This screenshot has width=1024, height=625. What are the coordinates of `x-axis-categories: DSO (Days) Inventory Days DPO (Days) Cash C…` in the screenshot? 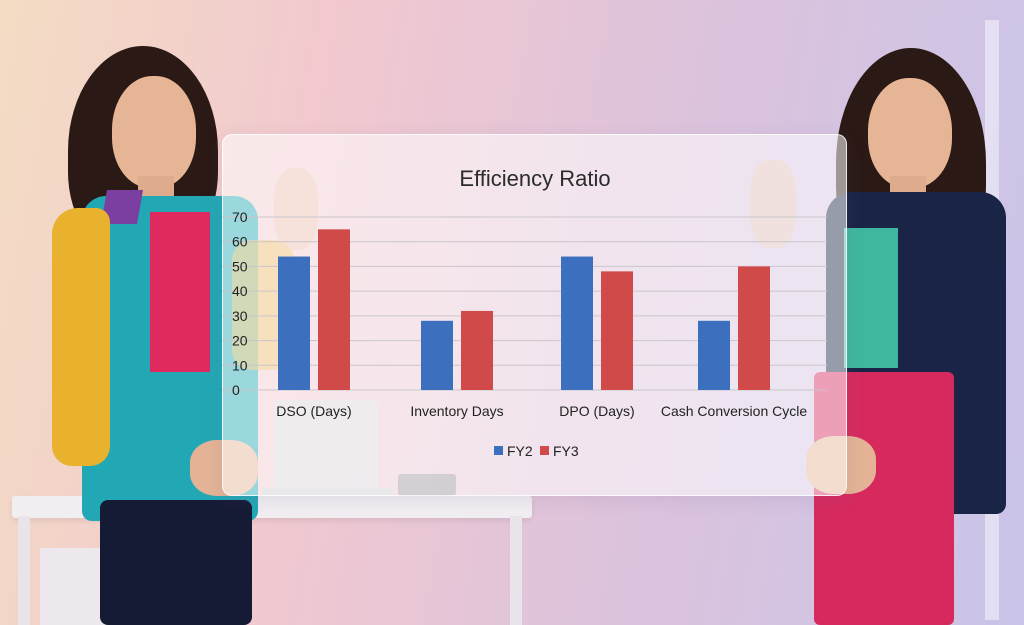 It's located at (541, 411).